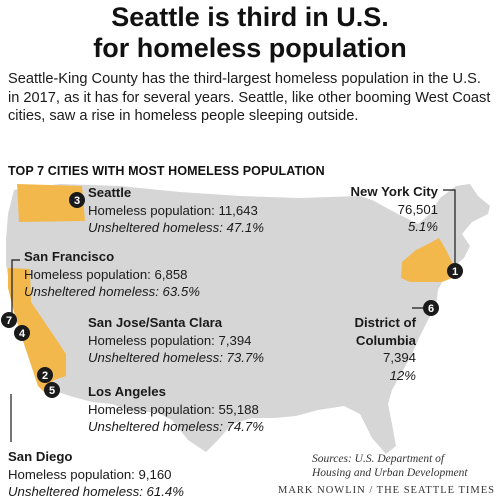 The image size is (500, 501). What do you see at coordinates (127, 391) in the screenshot?
I see `city-name: Los Angeles` at bounding box center [127, 391].